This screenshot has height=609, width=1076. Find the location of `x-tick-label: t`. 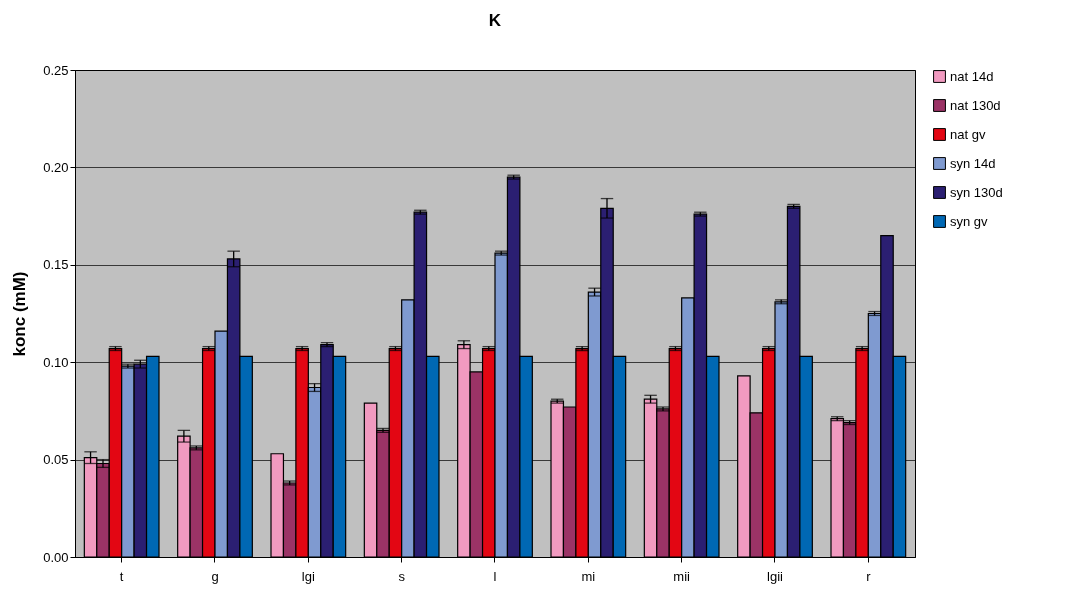

x-tick-label: t is located at coordinates (121, 576).